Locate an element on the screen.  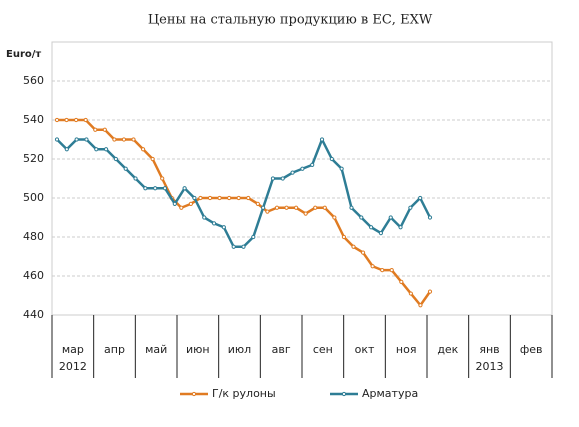
x-tick-label: мар is located at coordinates (73, 349).